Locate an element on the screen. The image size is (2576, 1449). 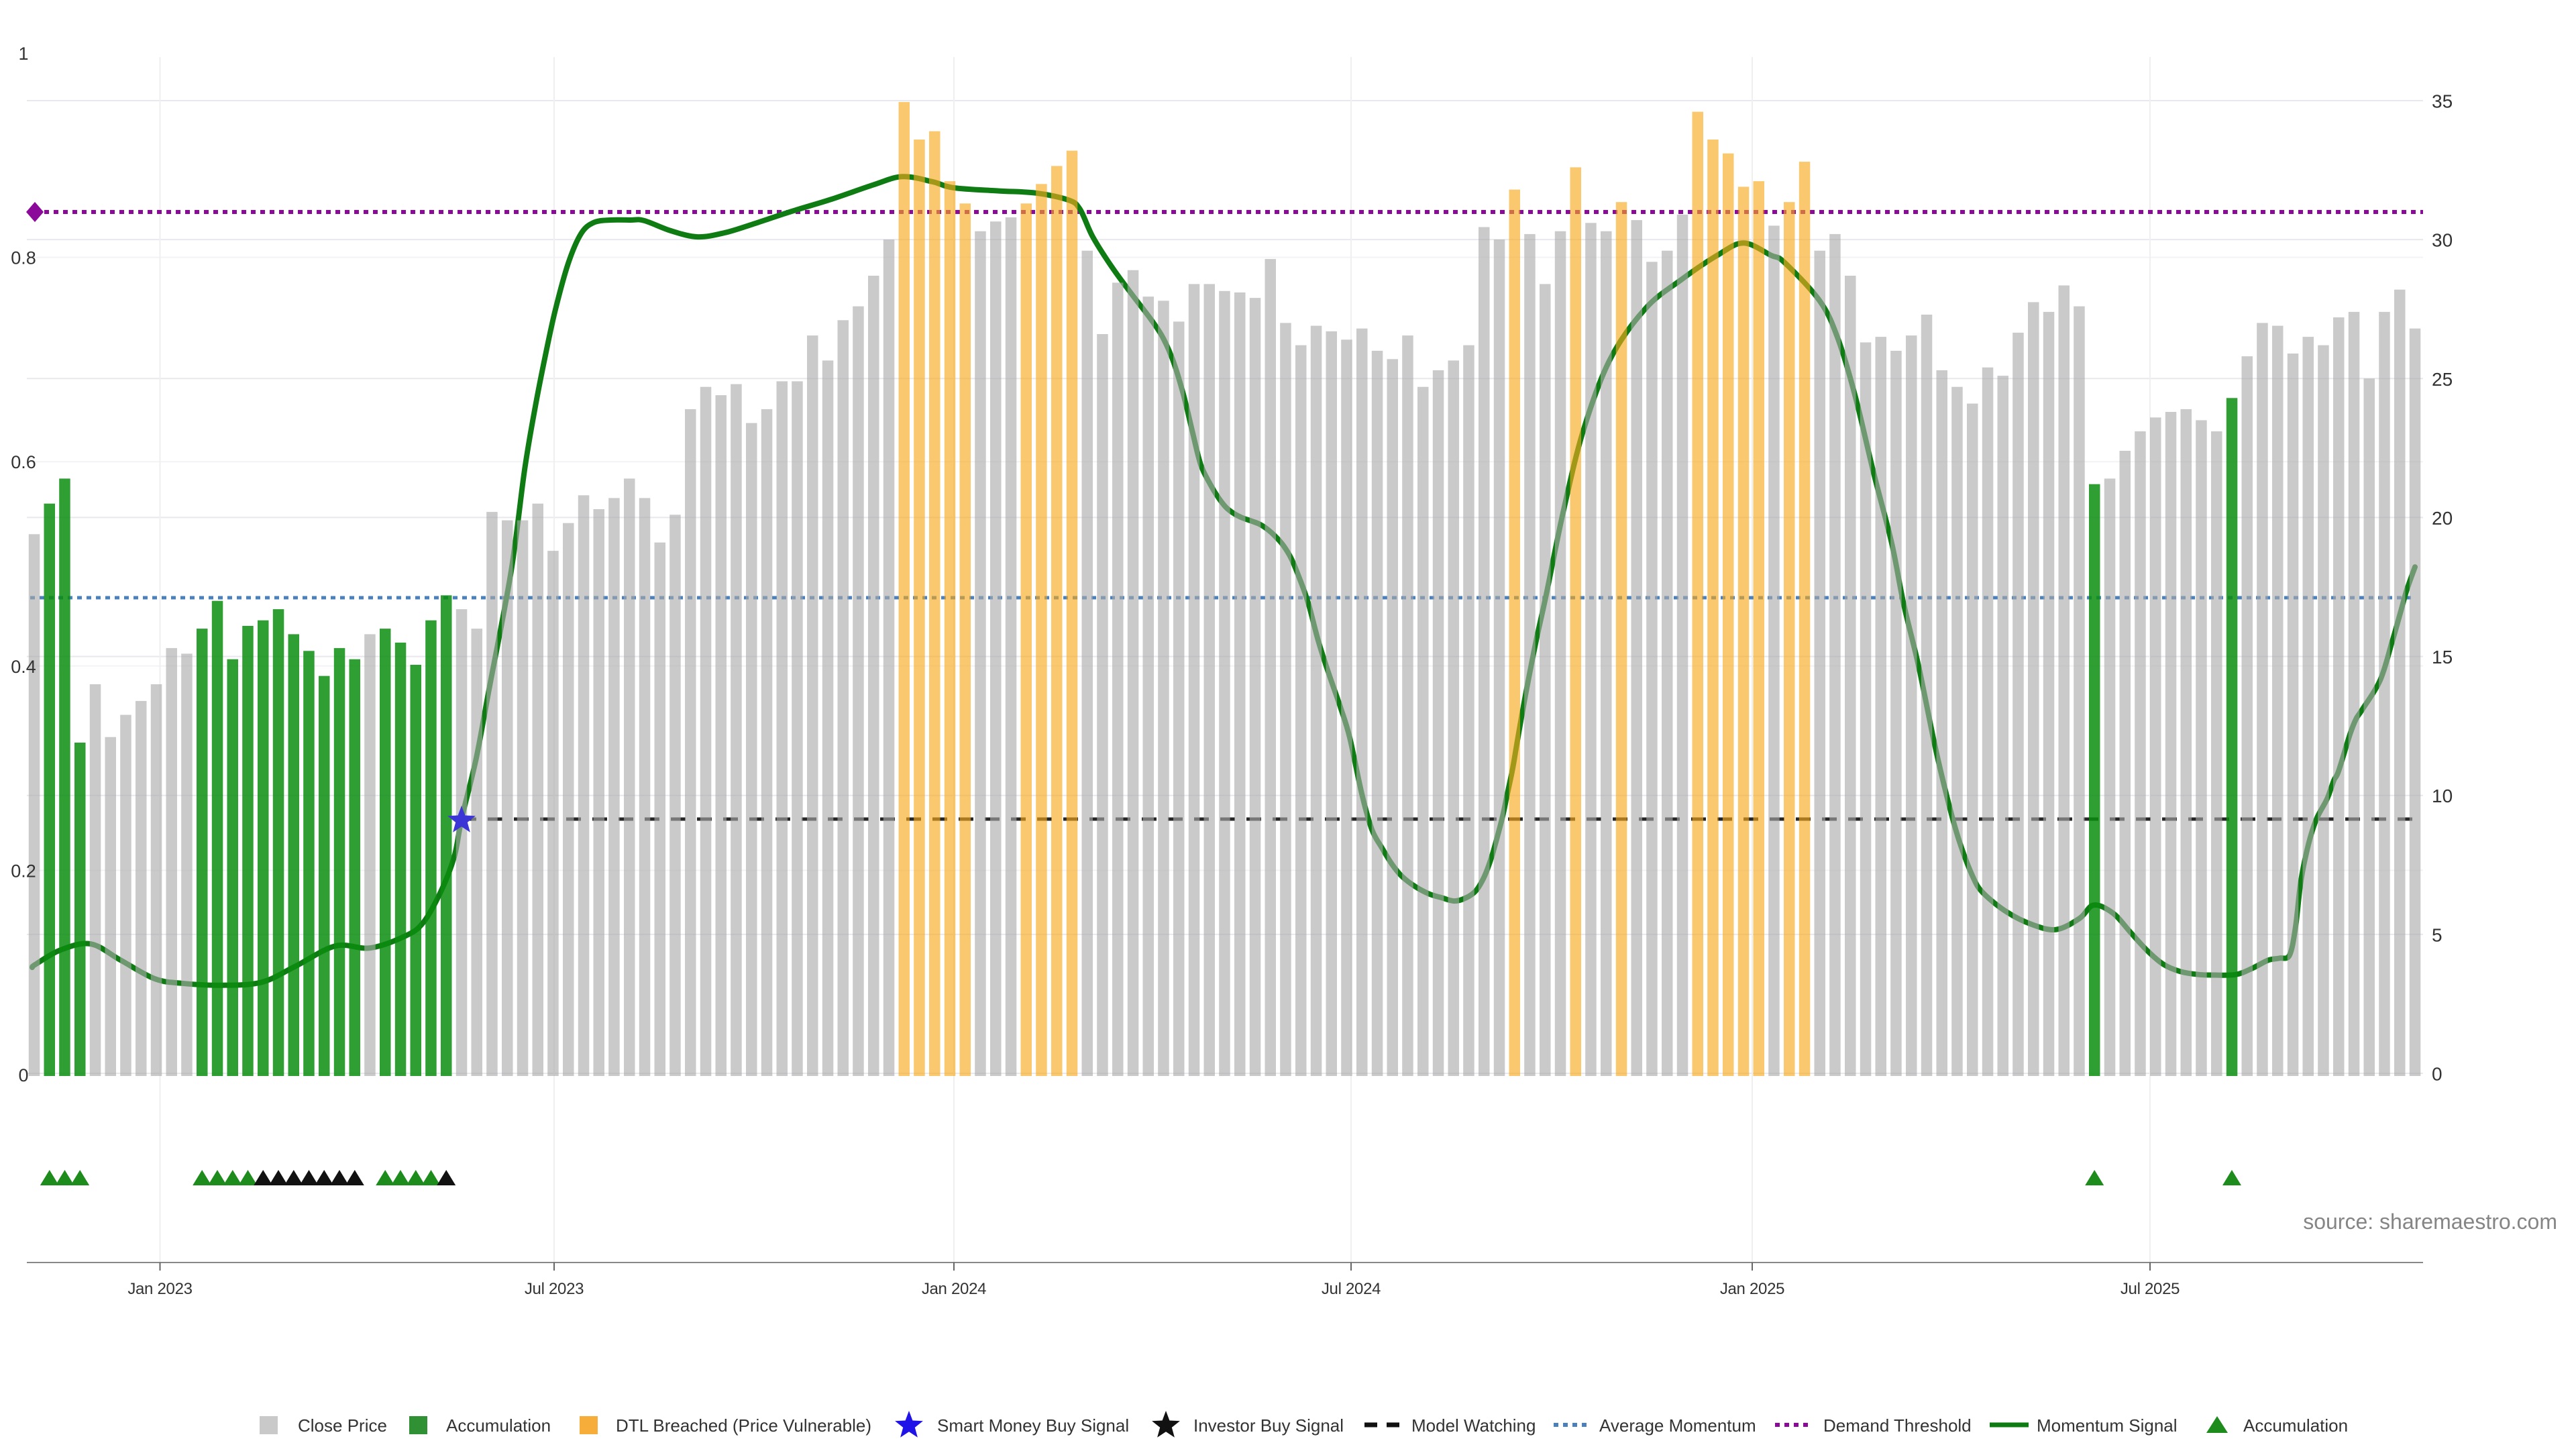
svg-text: 25 is located at coordinates (2442, 379).